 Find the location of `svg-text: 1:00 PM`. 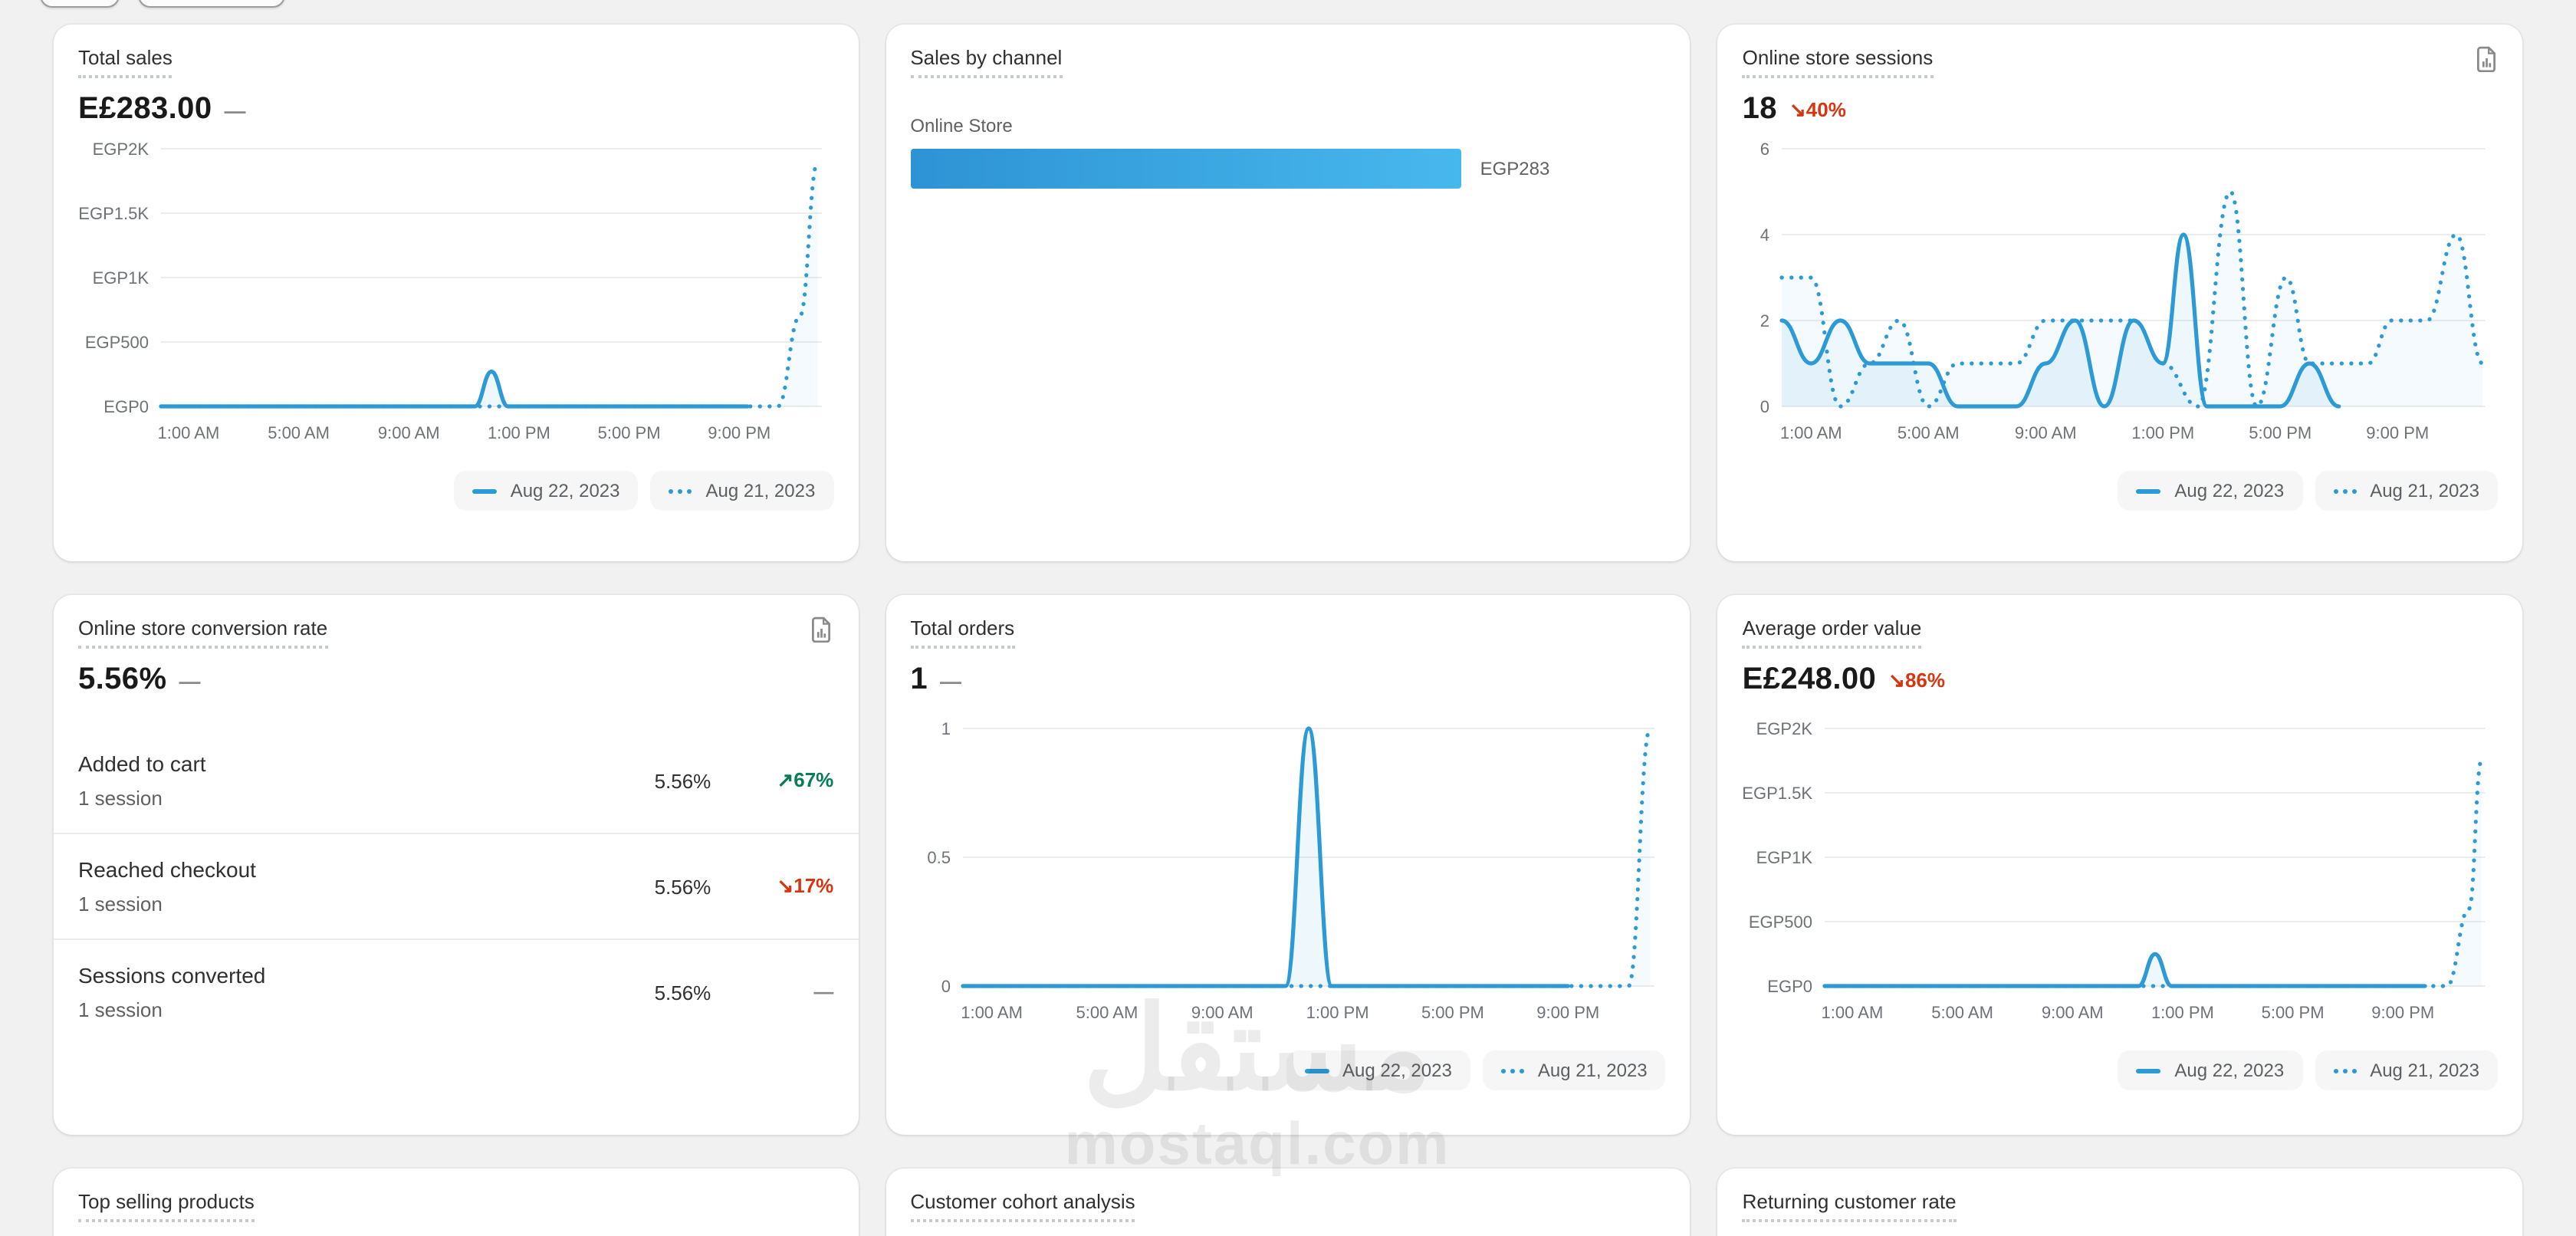

svg-text: 1:00 PM is located at coordinates (1337, 1012).